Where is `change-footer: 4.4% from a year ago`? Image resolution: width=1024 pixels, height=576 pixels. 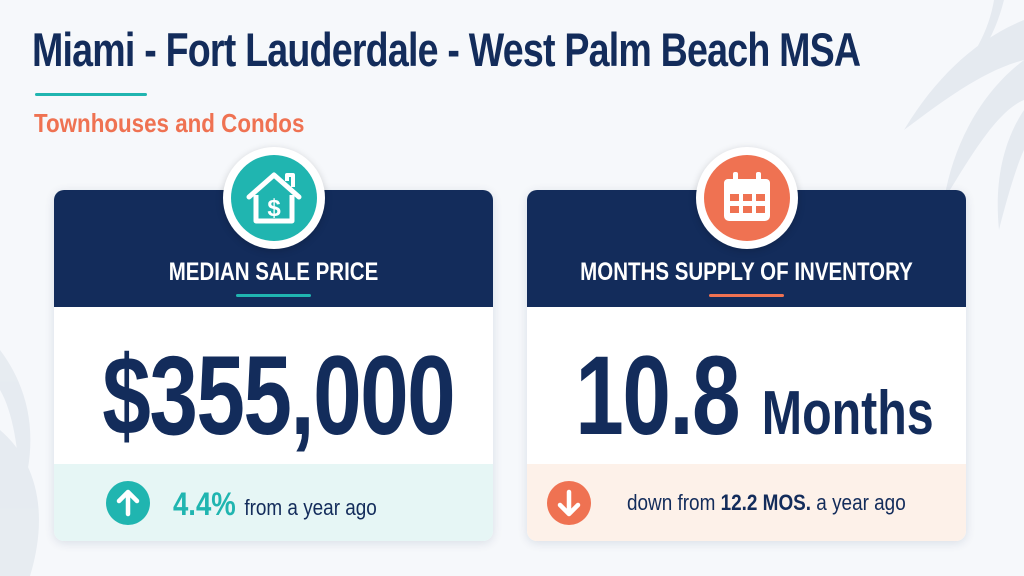
change-footer: 4.4% from a year ago is located at coordinates (273, 502).